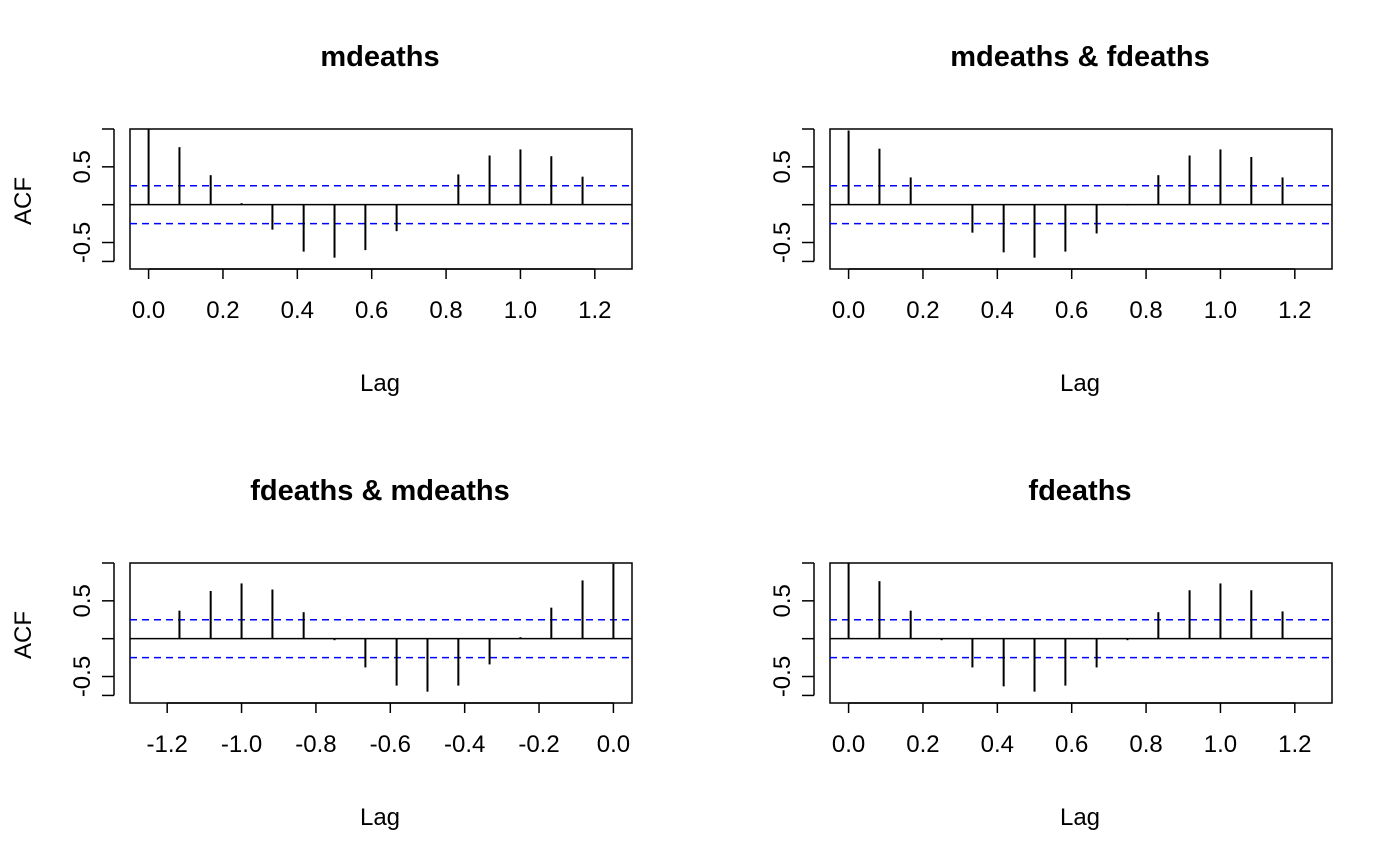 Image resolution: width=1400 pixels, height=866 pixels. Describe the element at coordinates (464, 744) in the screenshot. I see `x-tick-label: -0.4` at that location.